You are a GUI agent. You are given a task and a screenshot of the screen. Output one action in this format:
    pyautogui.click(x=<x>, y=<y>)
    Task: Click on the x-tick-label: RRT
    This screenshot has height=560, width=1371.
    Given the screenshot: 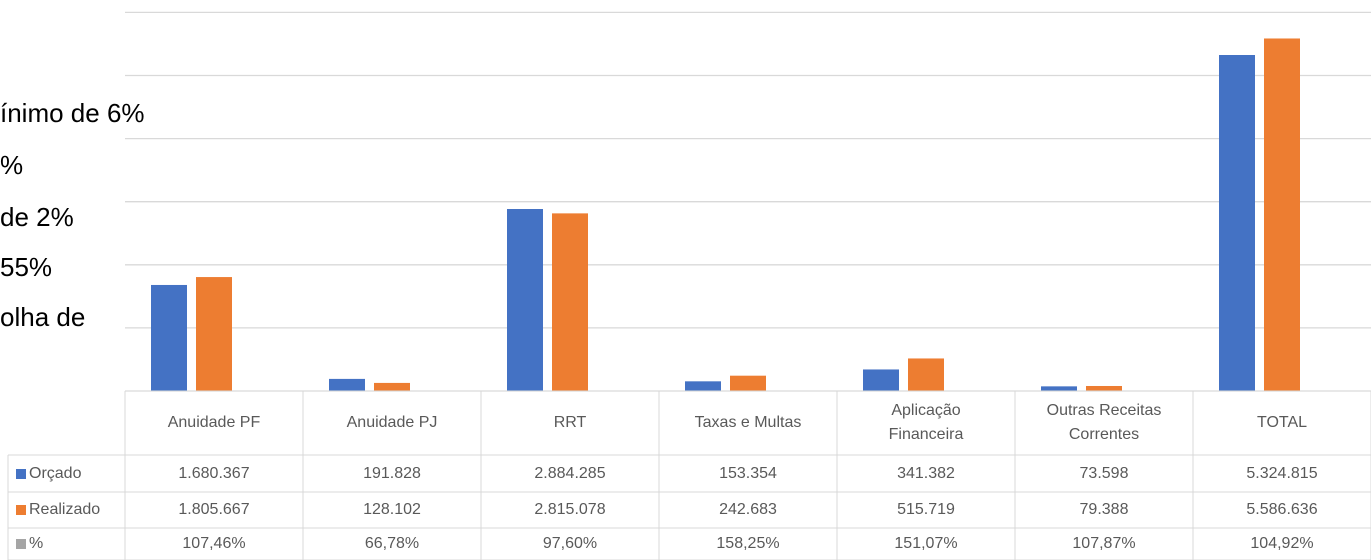 What is the action you would take?
    pyautogui.click(x=570, y=422)
    